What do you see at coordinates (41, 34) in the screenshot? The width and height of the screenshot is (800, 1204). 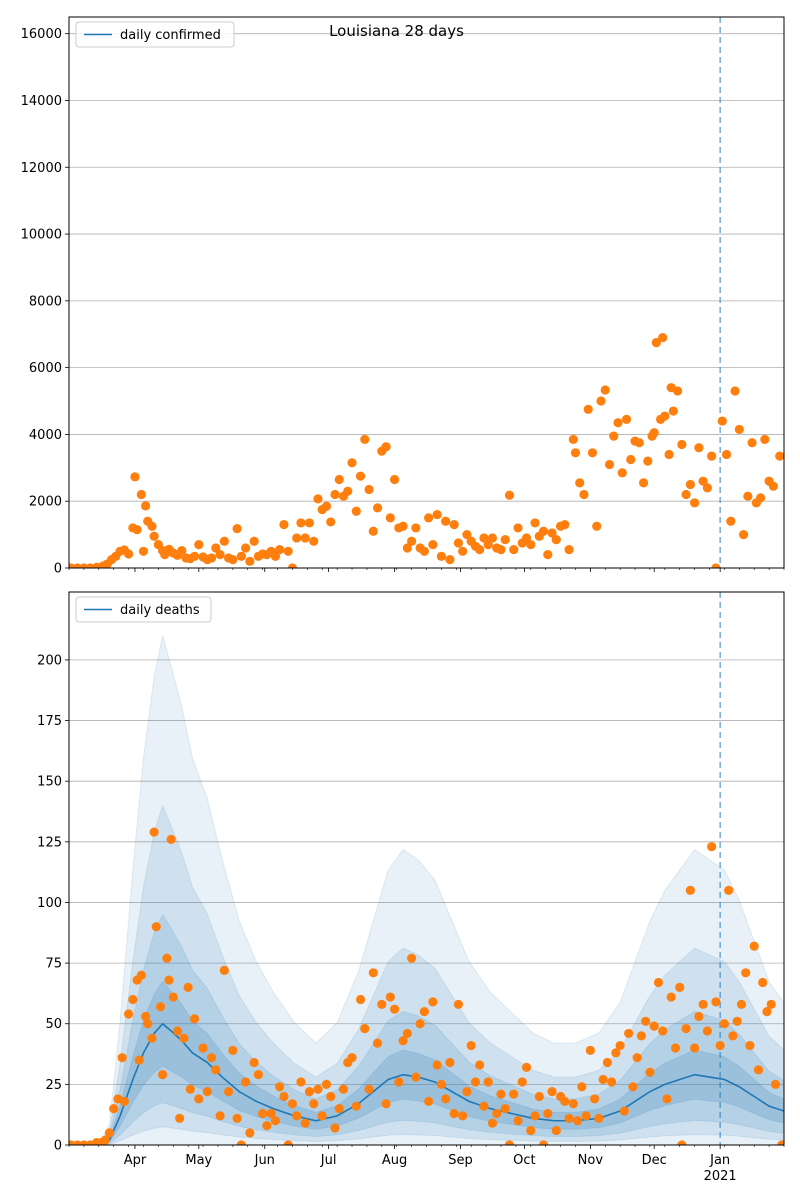 I see `y-tick-label: 16000` at bounding box center [41, 34].